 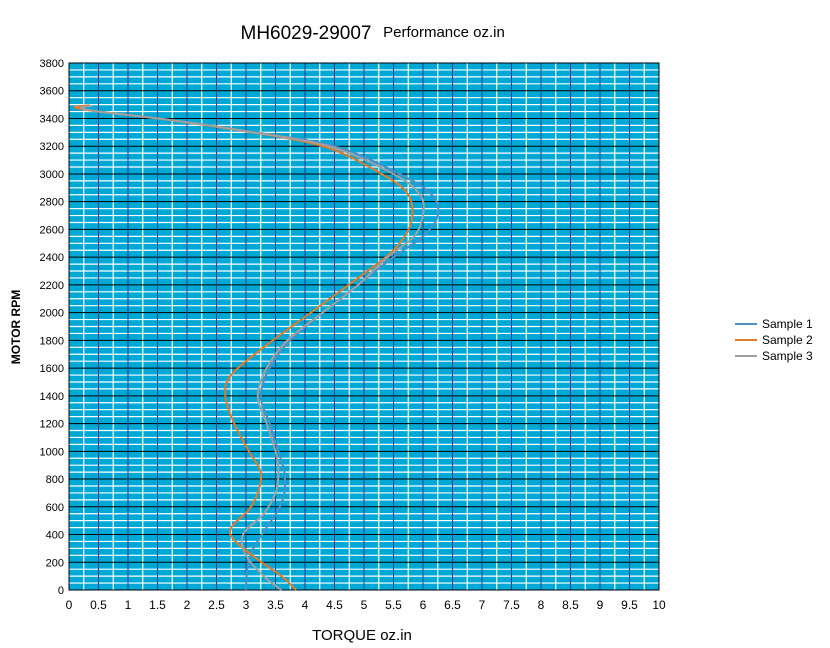 I want to click on y-tick-label: 400, so click(x=55, y=536).